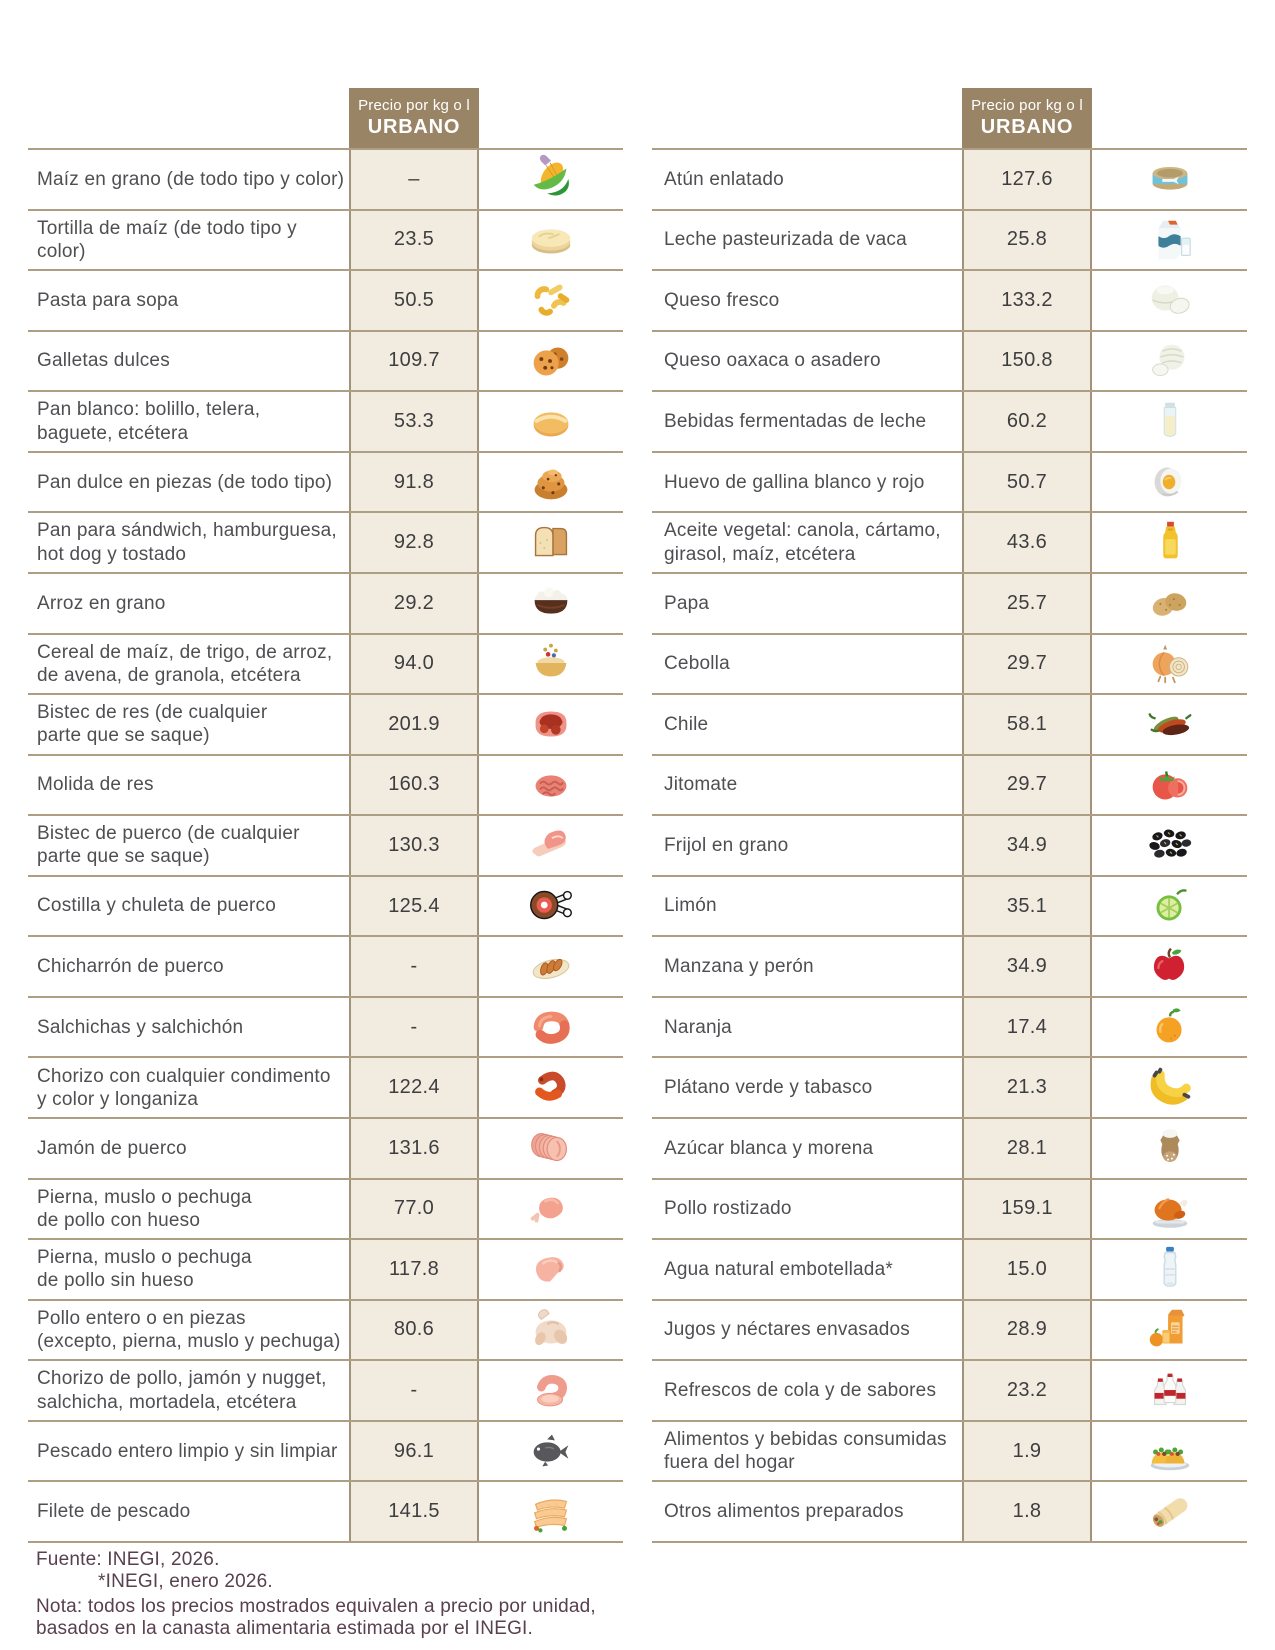 This screenshot has height=1650, width=1275. I want to click on potato-icon, so click(1169, 603).